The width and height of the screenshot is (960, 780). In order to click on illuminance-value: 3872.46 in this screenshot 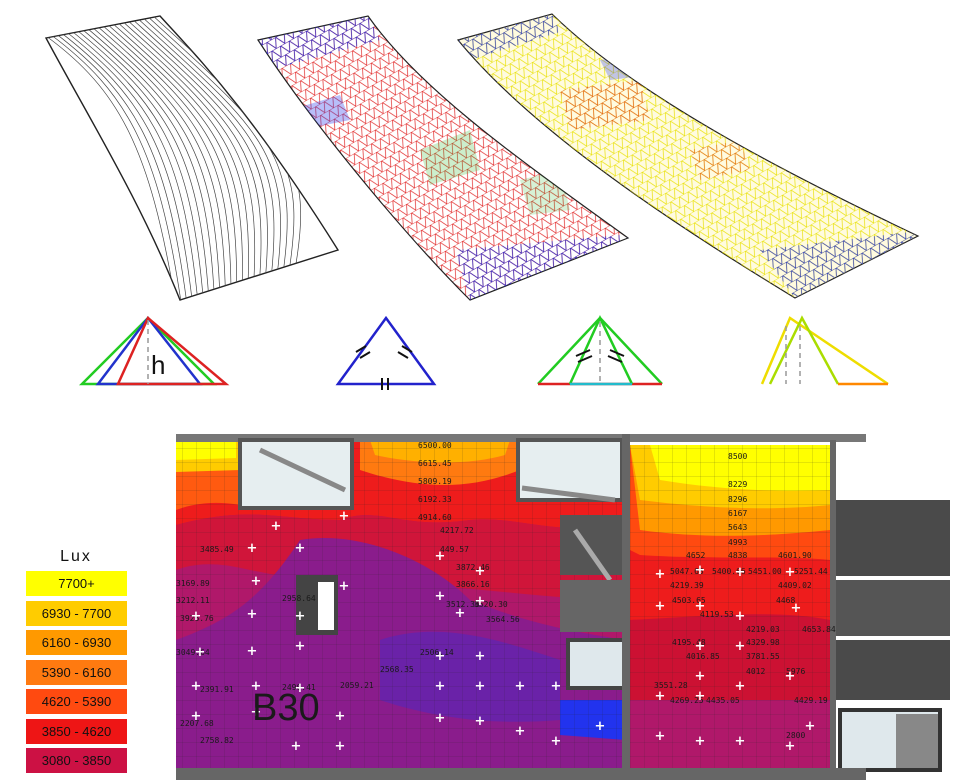, I will do `click(473, 567)`.